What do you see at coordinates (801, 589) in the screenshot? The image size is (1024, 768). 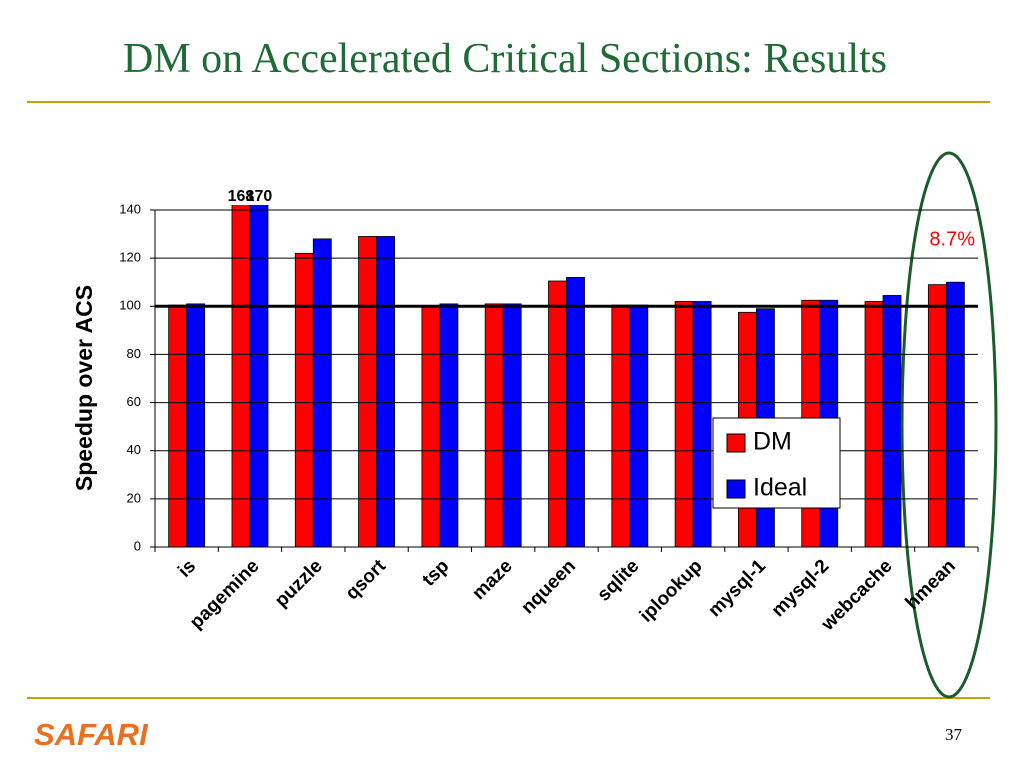 I see `x-tick-label: mysql-2` at bounding box center [801, 589].